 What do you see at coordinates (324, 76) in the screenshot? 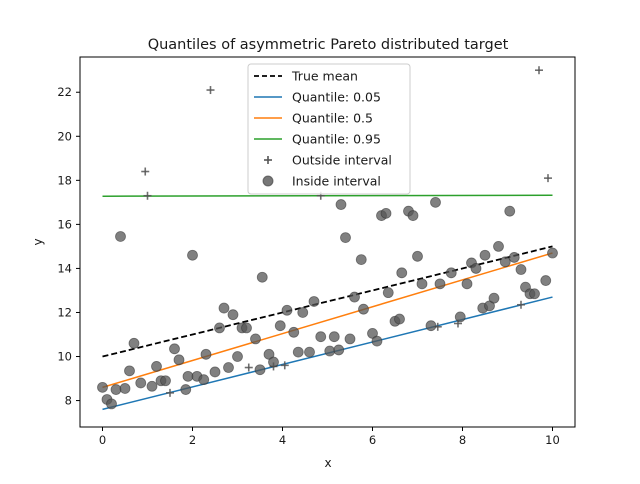
I see `legend-label: True mean` at bounding box center [324, 76].